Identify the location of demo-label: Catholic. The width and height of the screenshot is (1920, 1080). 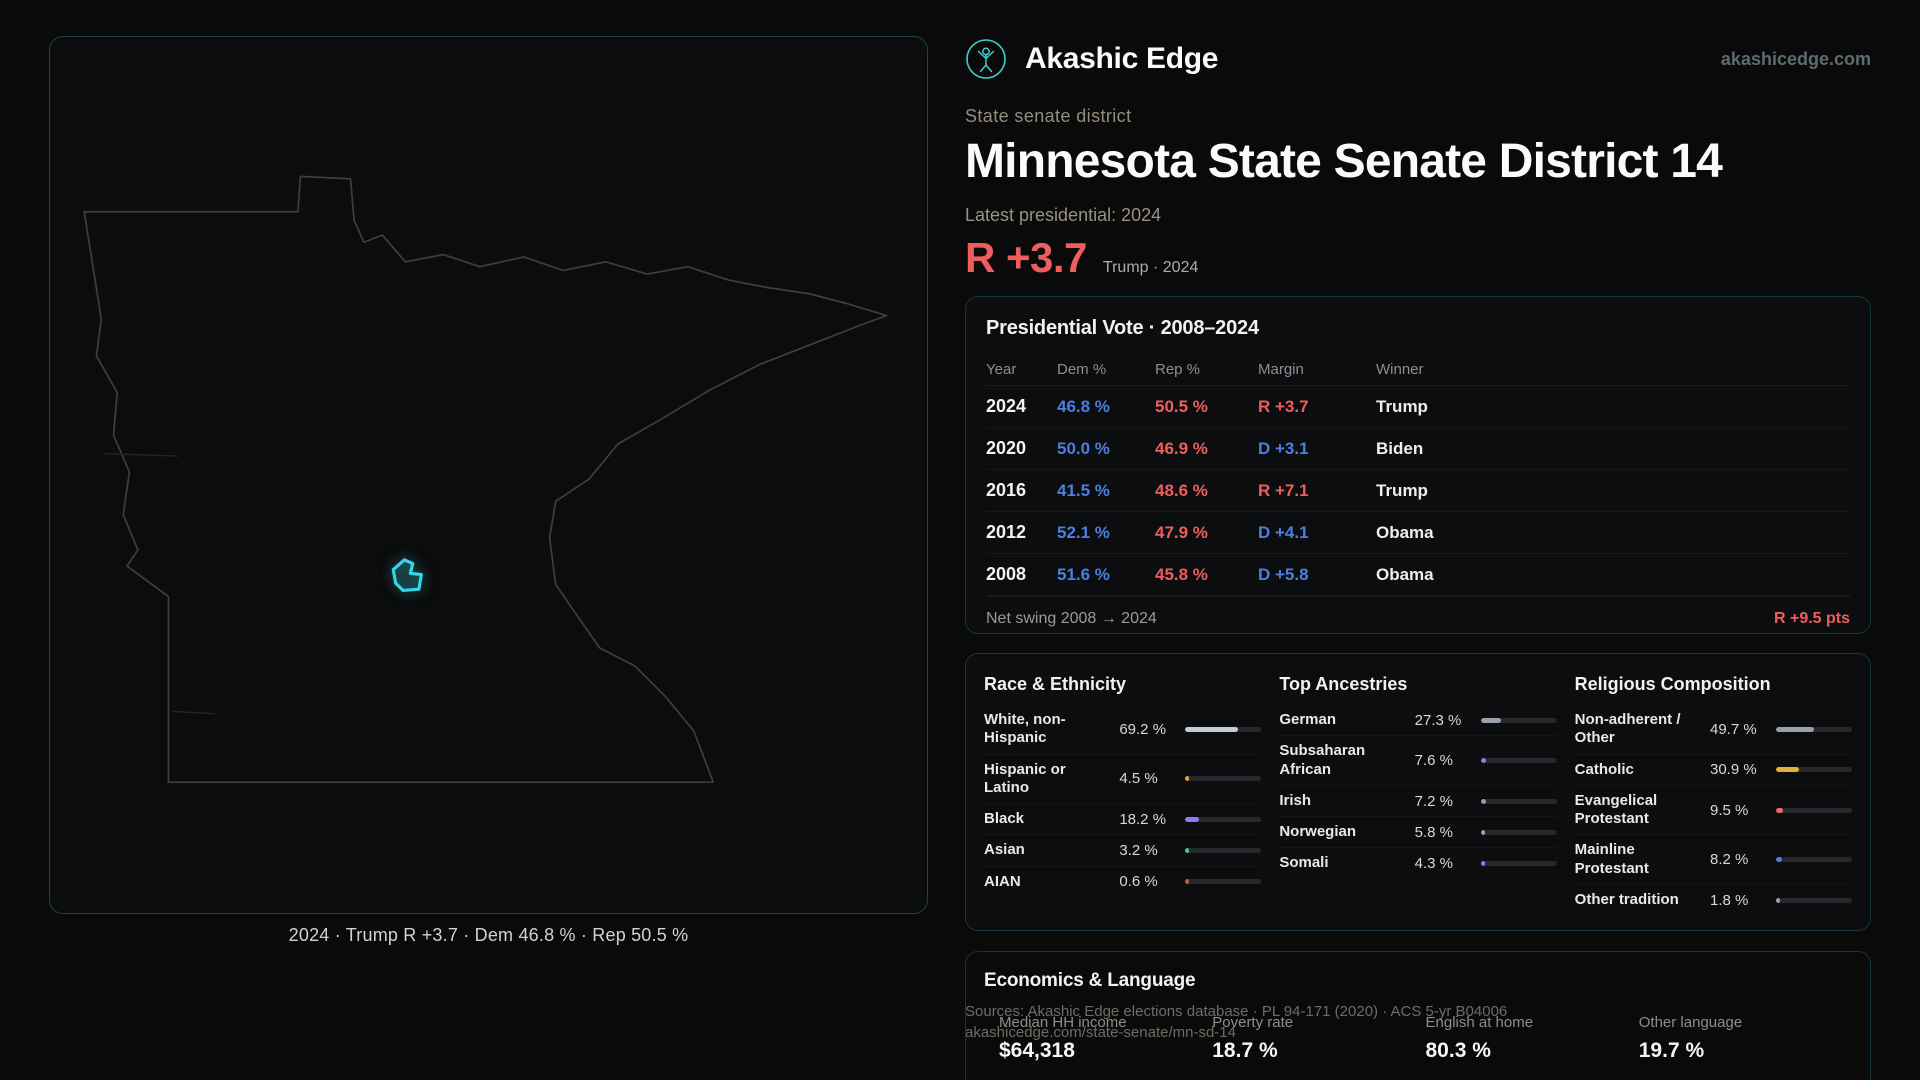
(1604, 769).